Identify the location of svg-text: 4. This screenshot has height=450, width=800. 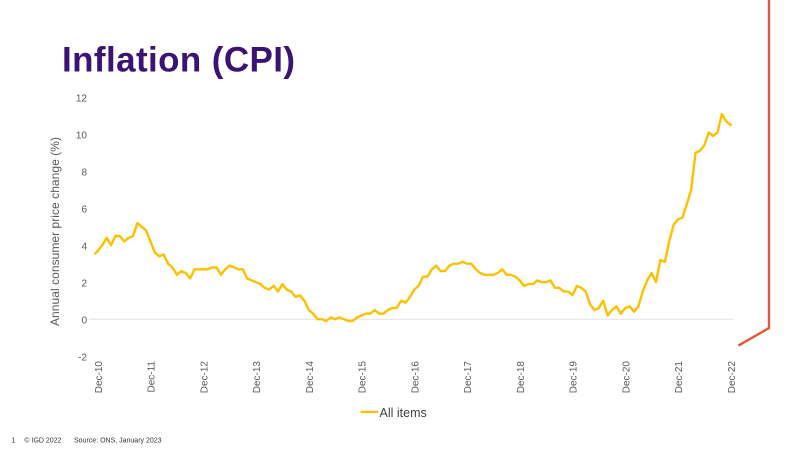
(84, 247).